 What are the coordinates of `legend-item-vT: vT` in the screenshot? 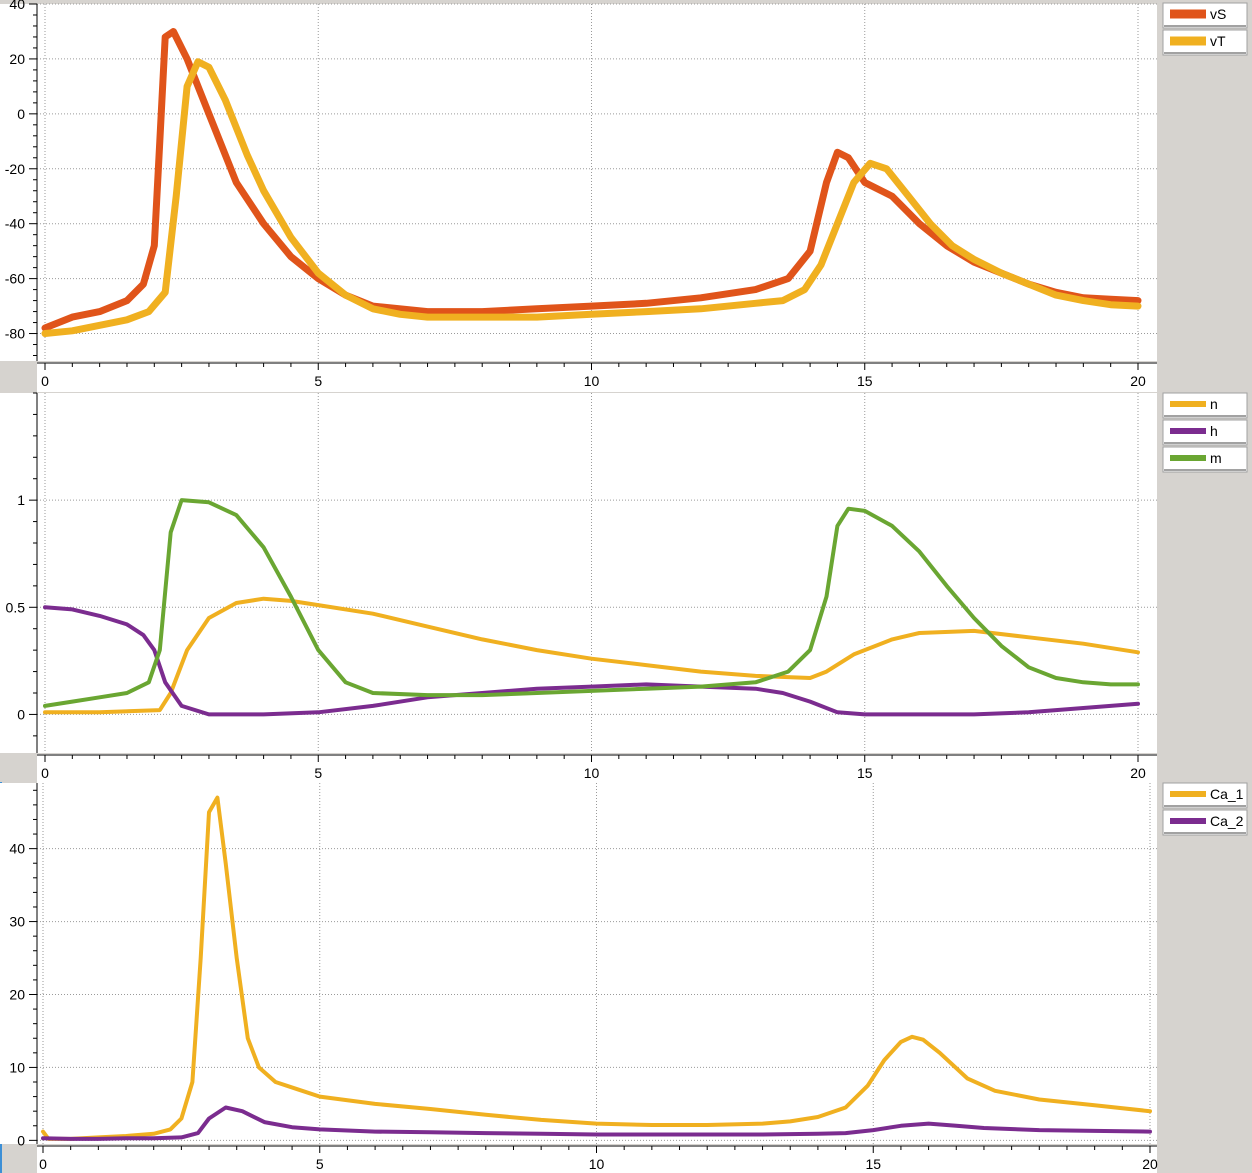 It's located at (1205, 42).